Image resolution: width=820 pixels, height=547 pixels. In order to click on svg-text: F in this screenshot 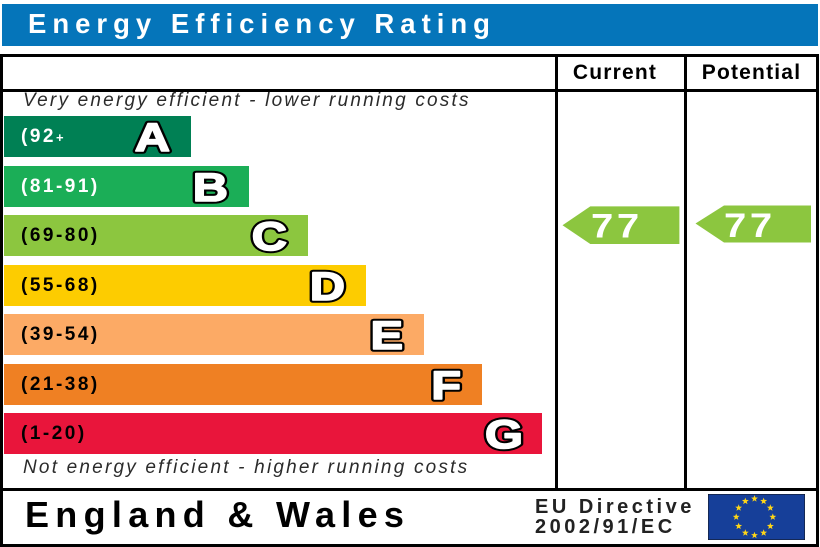, I will do `click(446, 384)`.